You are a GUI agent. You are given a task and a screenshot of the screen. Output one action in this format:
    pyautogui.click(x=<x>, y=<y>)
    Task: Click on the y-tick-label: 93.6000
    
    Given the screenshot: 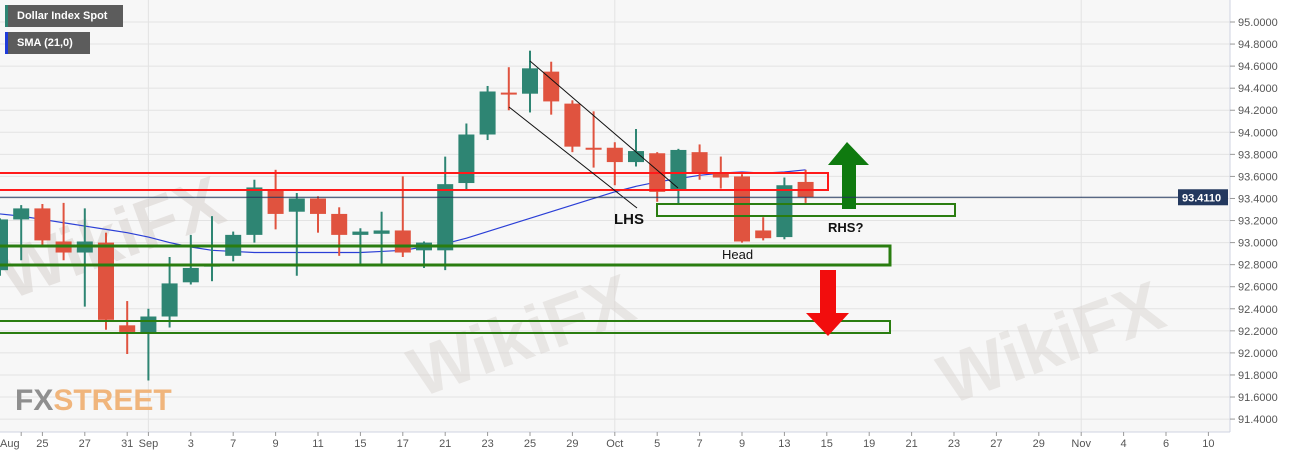 What is the action you would take?
    pyautogui.click(x=1258, y=177)
    